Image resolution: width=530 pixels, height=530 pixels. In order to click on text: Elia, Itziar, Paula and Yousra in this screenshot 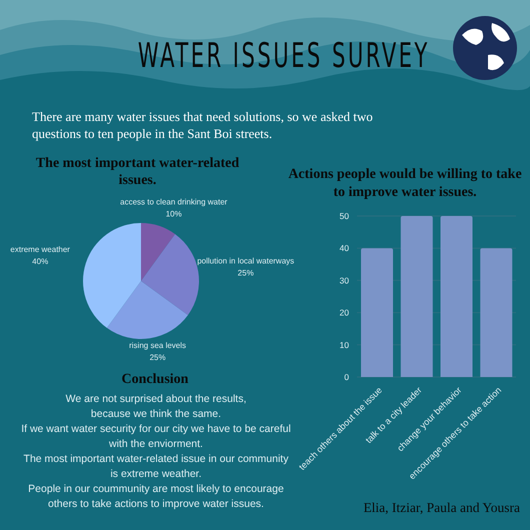, I will do `click(441, 508)`.